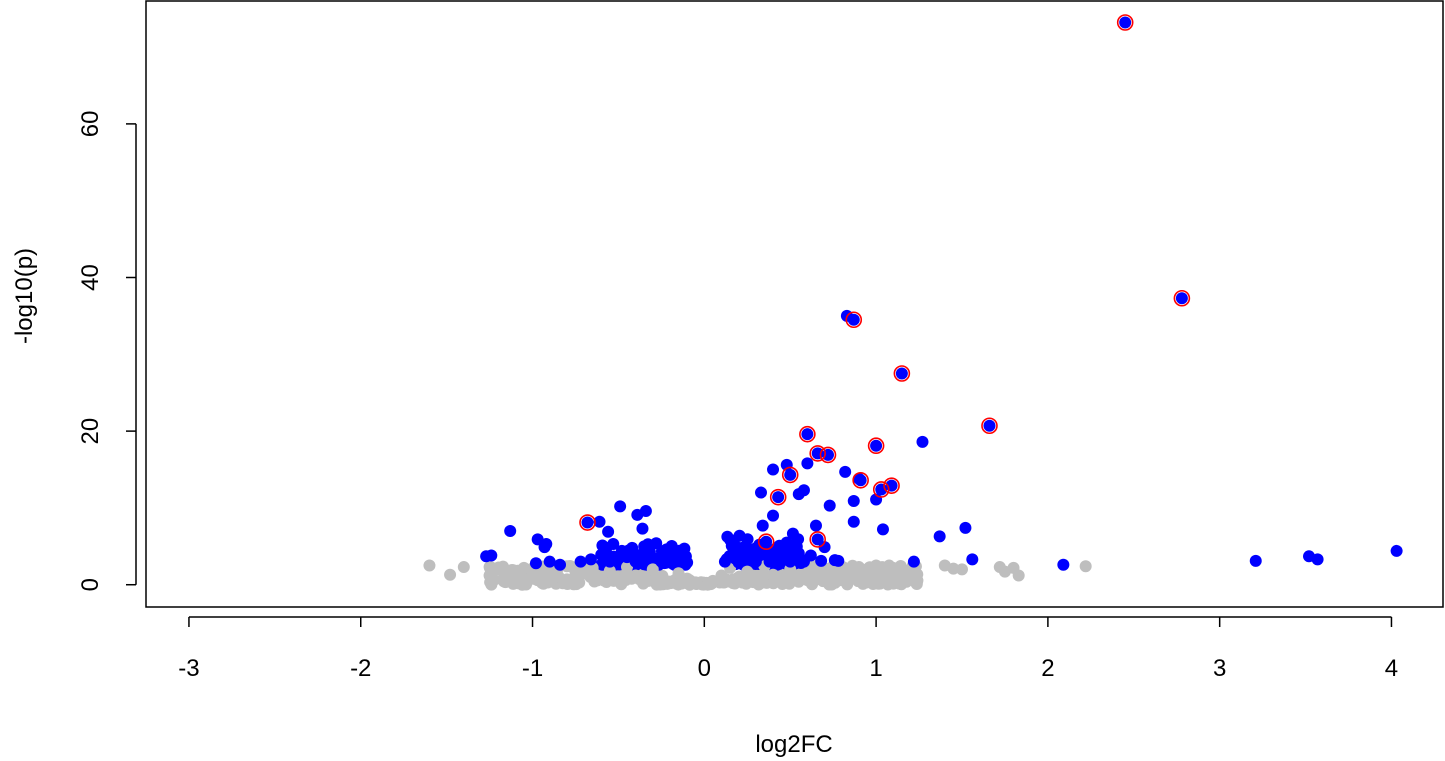  I want to click on x-tick-label: 3, so click(1219, 668).